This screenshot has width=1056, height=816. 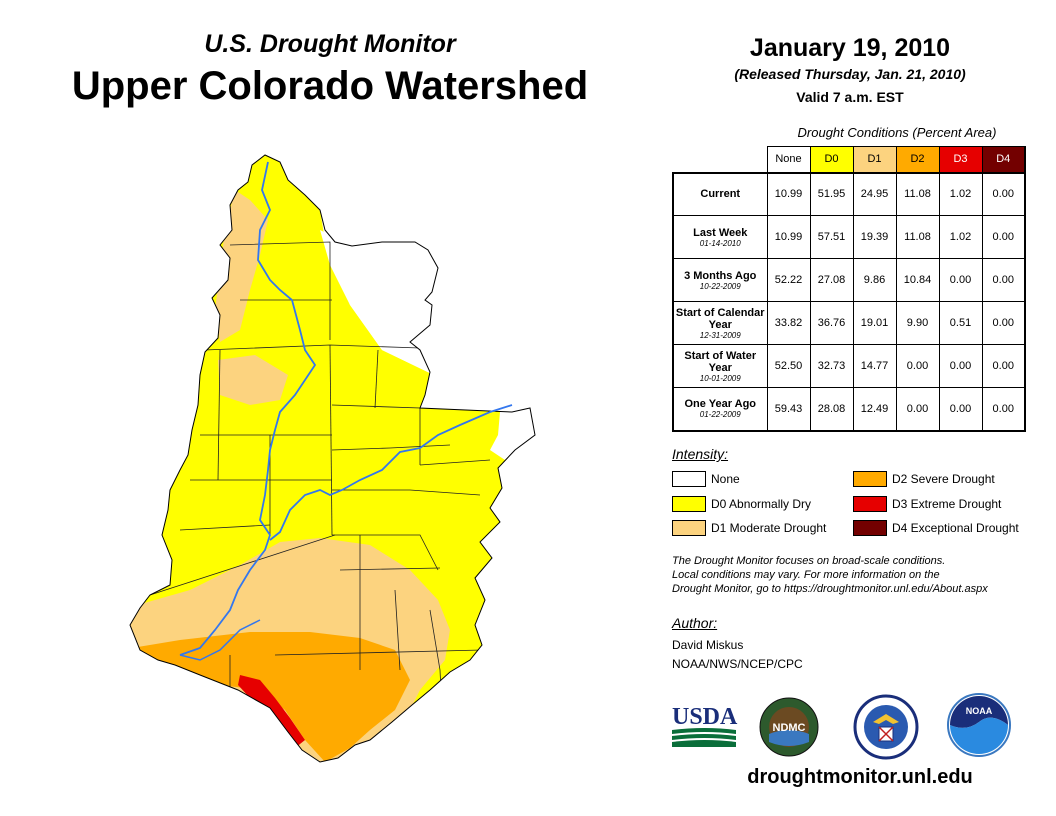 What do you see at coordinates (330, 44) in the screenshot?
I see `map-subtitle: U.S. Drought Monitor` at bounding box center [330, 44].